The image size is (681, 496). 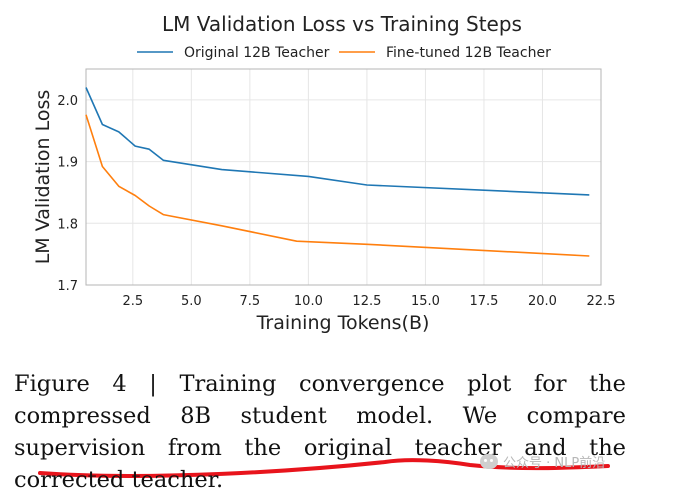 What do you see at coordinates (425, 301) in the screenshot?
I see `x-tick-label: 15.0` at bounding box center [425, 301].